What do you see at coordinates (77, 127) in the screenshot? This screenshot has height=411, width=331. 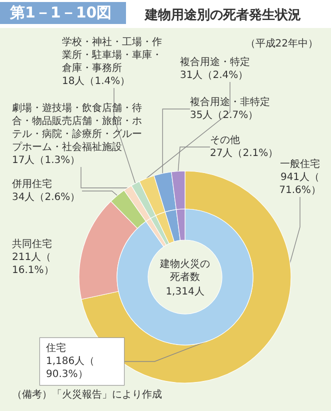 I see `slice-label: 劇場・遊技場・飲食店舗・待合・物品販売店舗・旅館・ホテル・病院・診療所・グループホーム・社会福祉施設` at bounding box center [77, 127].